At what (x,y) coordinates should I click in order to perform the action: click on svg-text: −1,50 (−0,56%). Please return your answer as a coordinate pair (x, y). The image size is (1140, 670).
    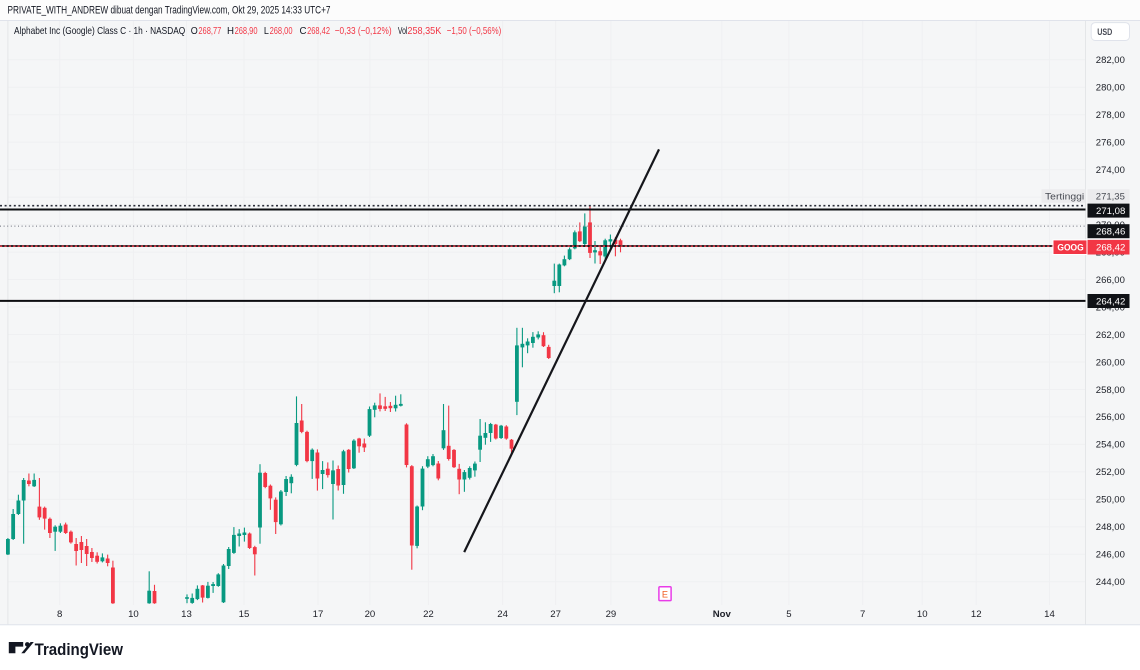
    Looking at the image, I should click on (474, 31).